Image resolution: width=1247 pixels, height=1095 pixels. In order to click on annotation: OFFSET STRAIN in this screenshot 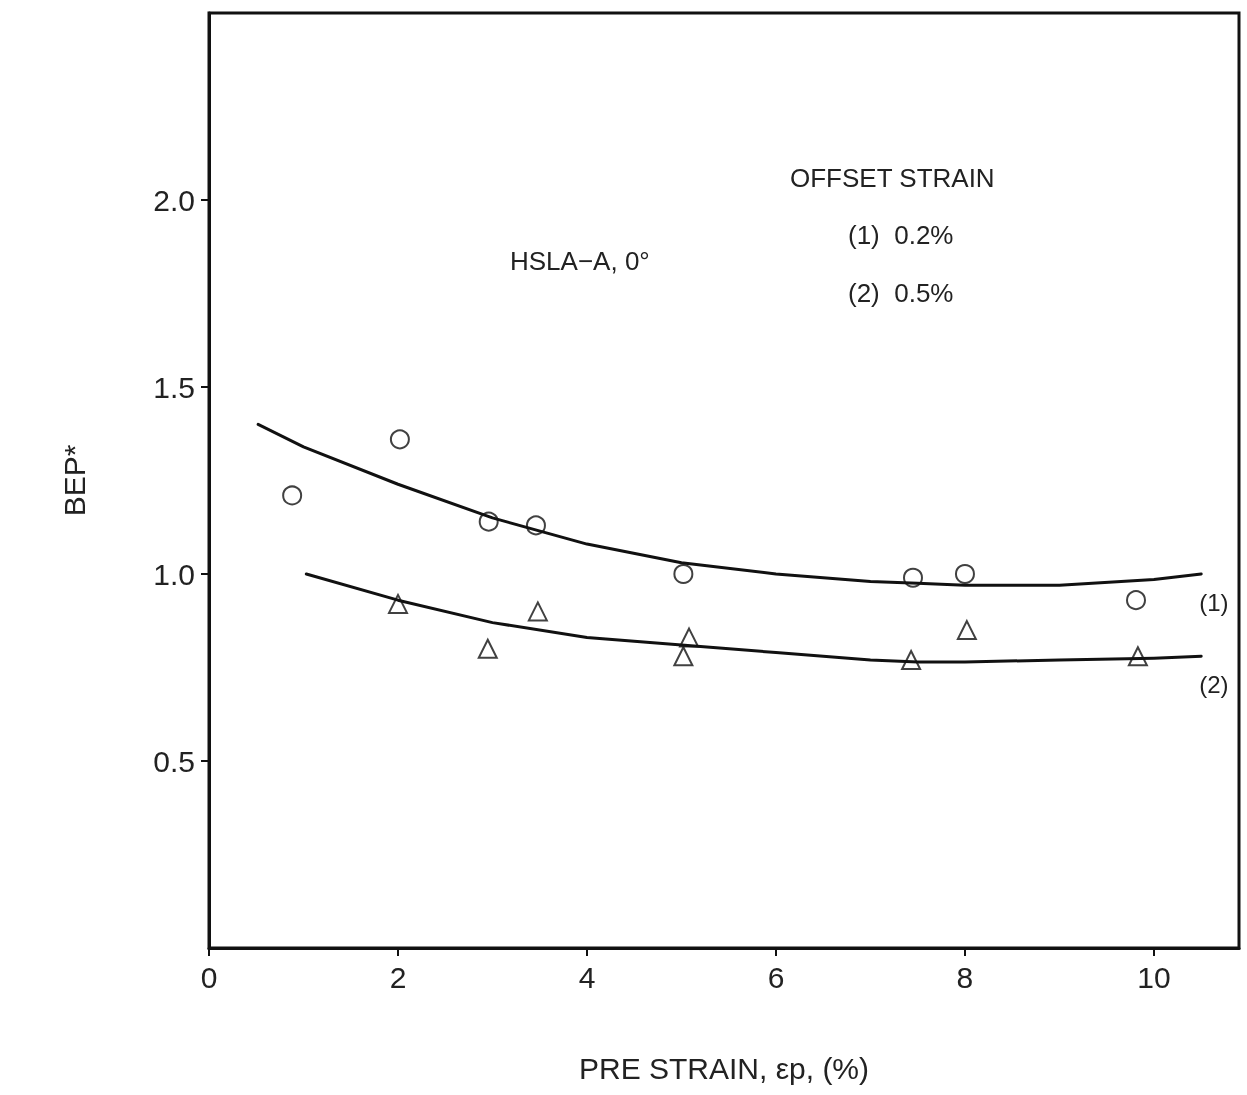, I will do `click(892, 178)`.